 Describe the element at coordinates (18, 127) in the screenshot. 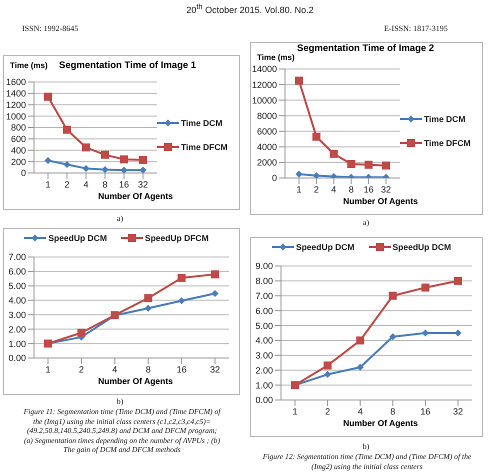

I see `y-tick-label: 800` at that location.